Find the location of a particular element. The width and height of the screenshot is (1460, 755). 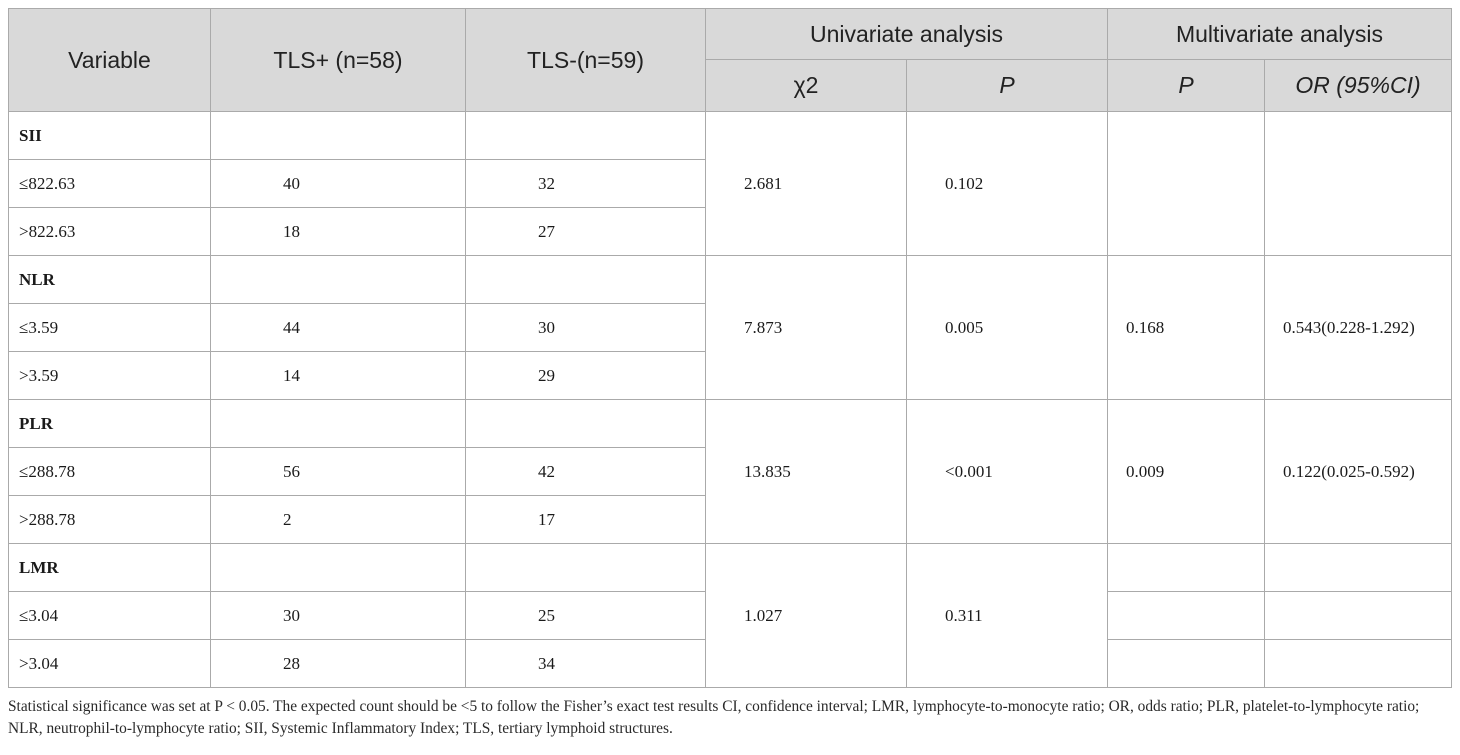

tls-neg-count: 25 is located at coordinates (585, 615).